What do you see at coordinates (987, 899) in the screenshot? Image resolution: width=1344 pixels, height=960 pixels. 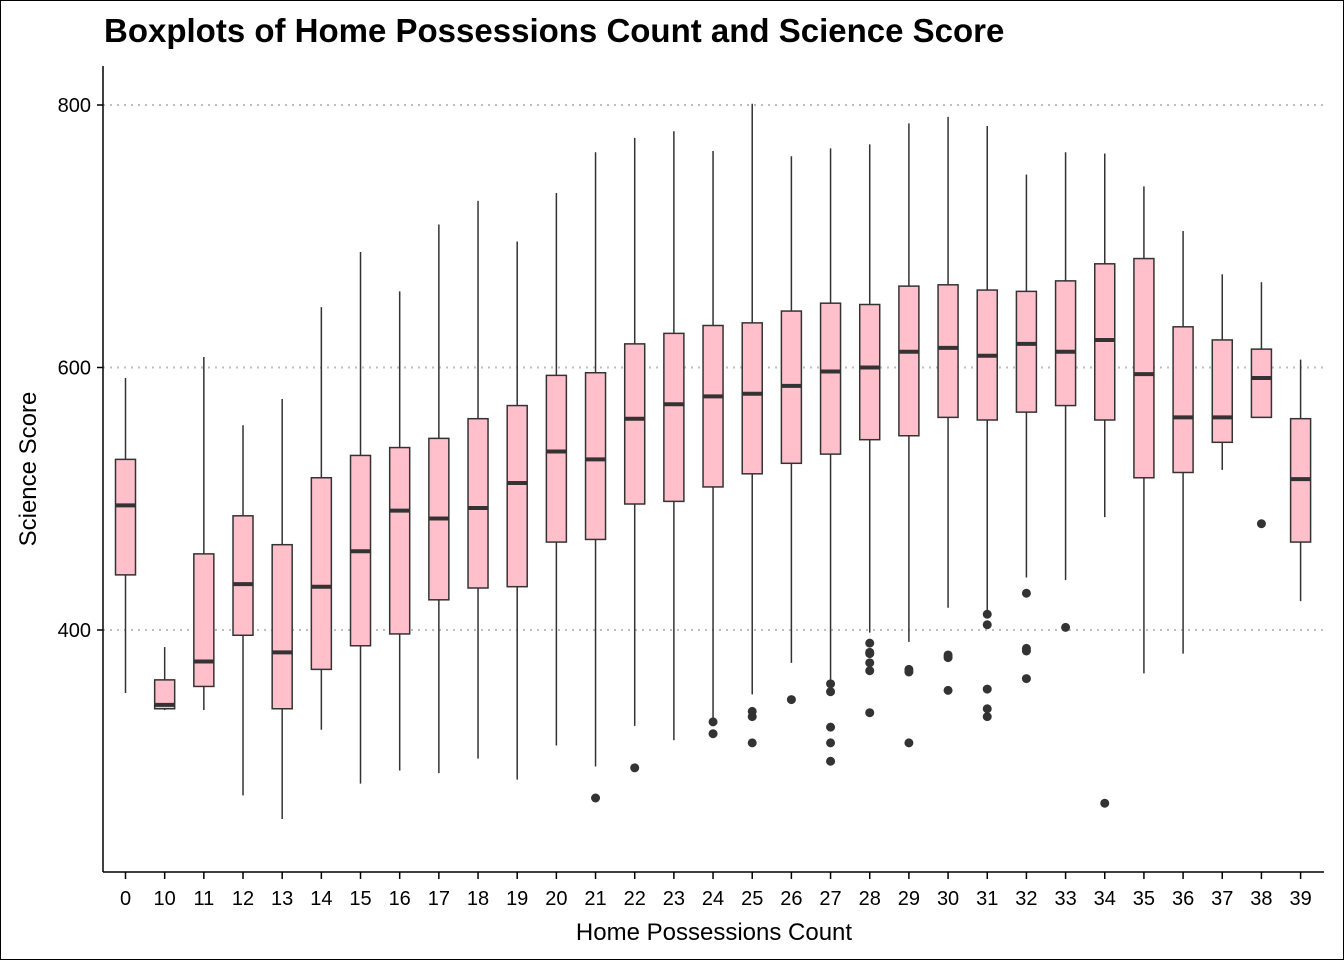 I see `x-tick-label-31: 31` at bounding box center [987, 899].